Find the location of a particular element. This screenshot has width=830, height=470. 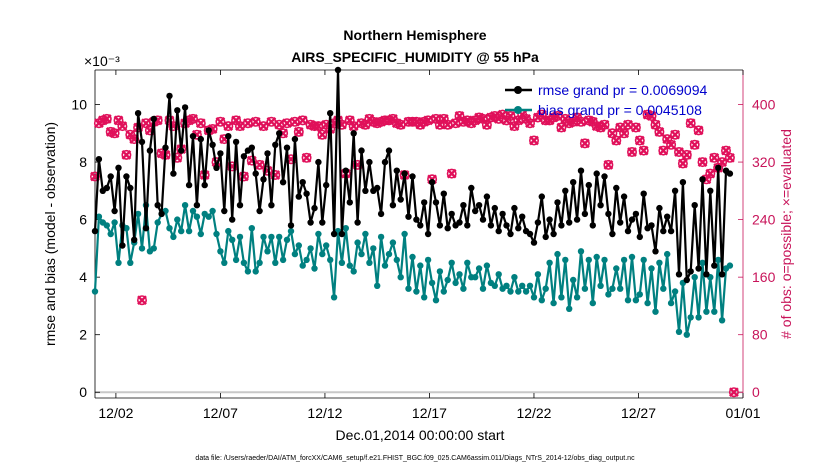

legend-bias-marker is located at coordinates (518, 110).